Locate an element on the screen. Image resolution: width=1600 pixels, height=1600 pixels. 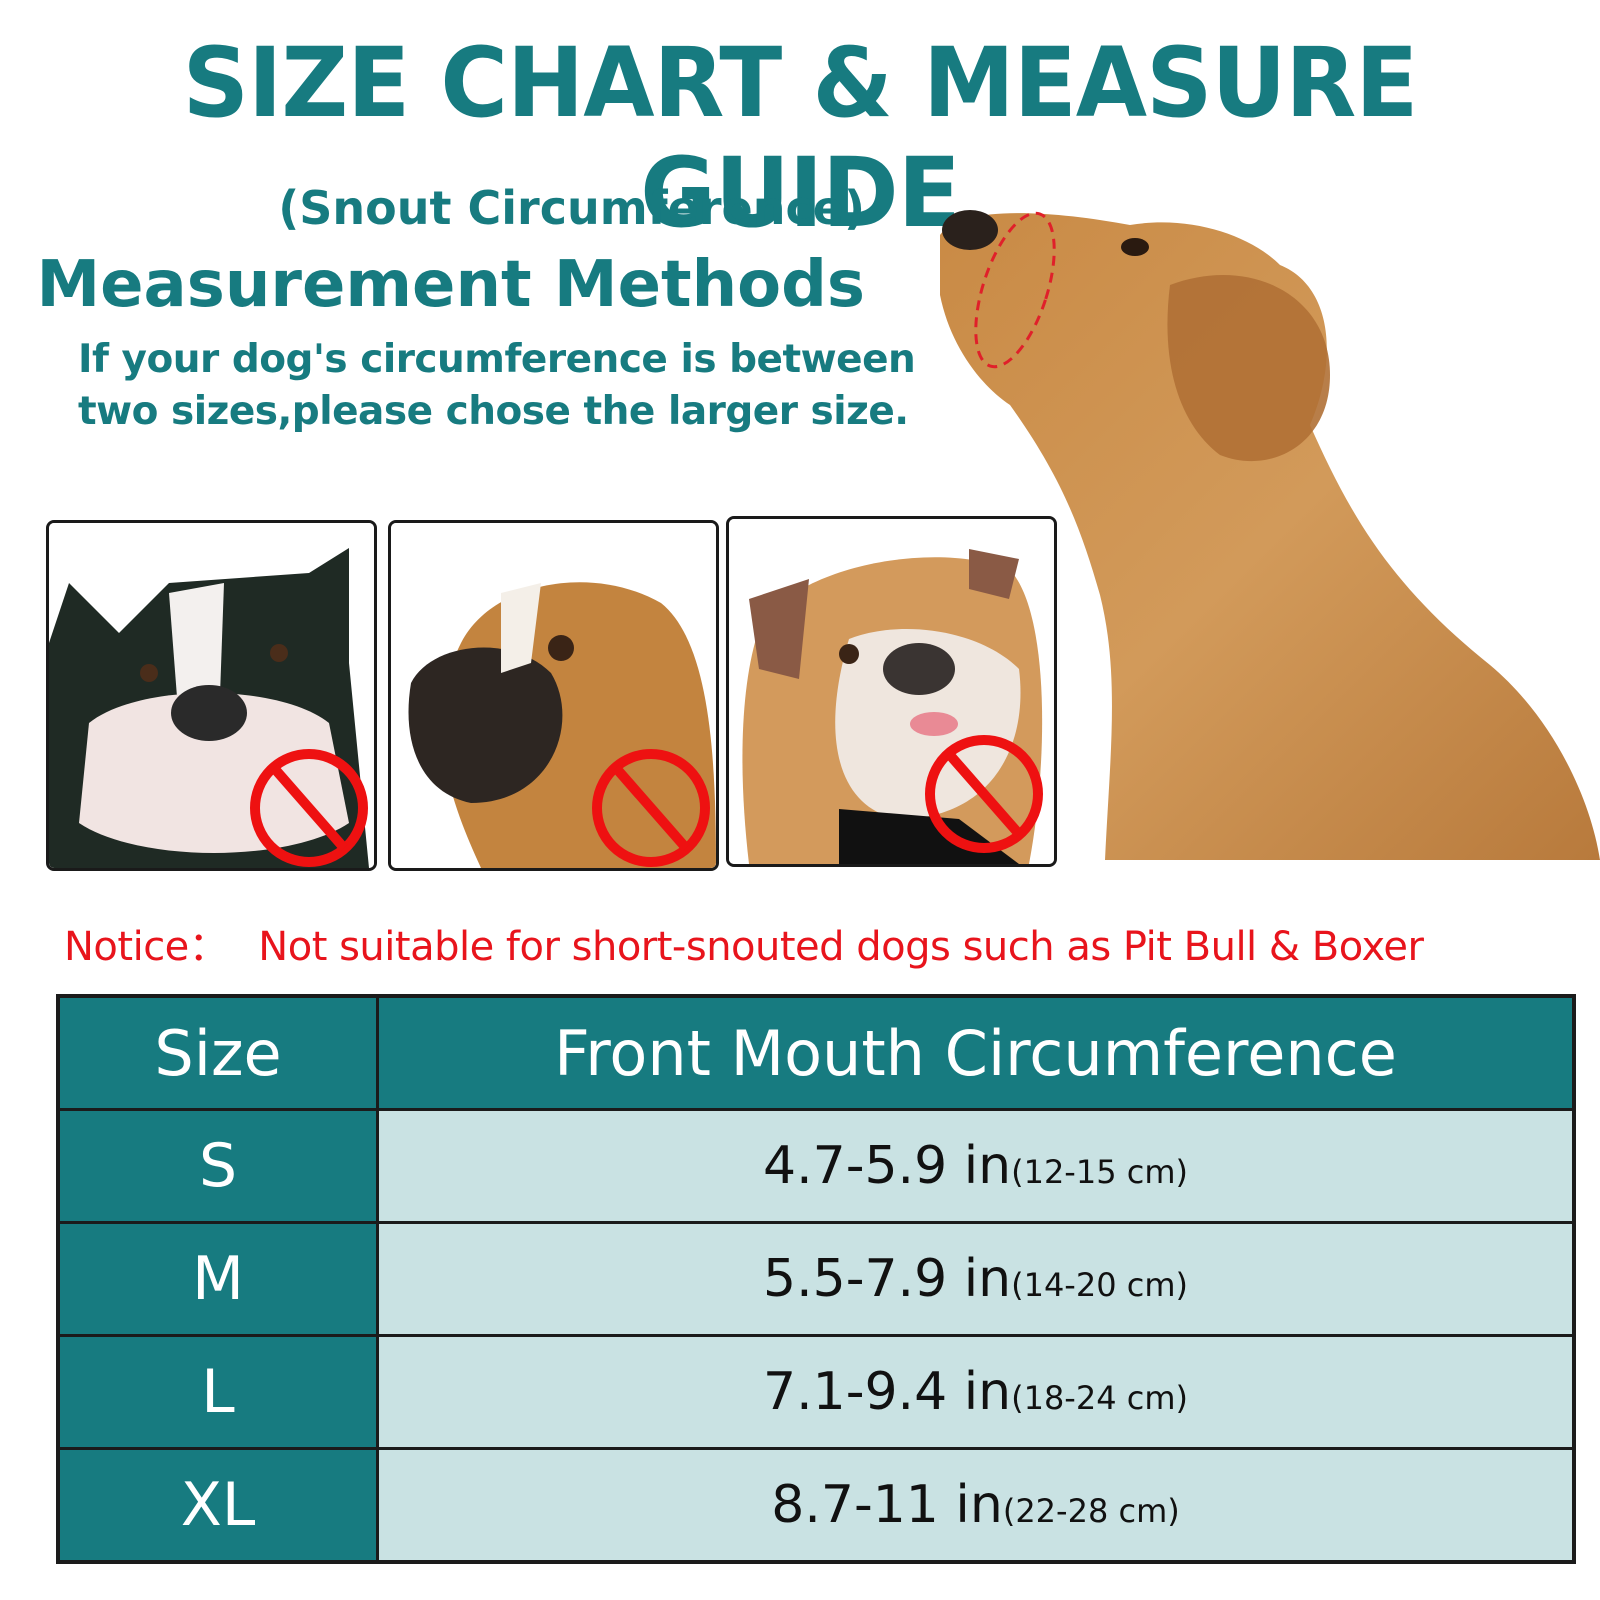
method-subtitle: (Snout Circumference) is located at coordinates (571, 208).